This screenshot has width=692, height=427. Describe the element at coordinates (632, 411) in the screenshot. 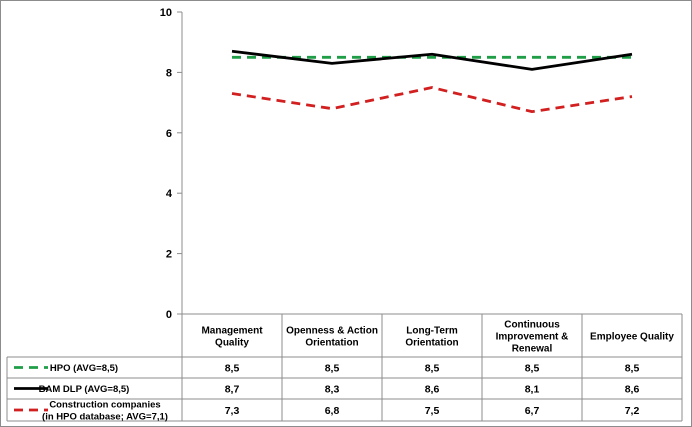

I see `data-label: 7,2` at that location.